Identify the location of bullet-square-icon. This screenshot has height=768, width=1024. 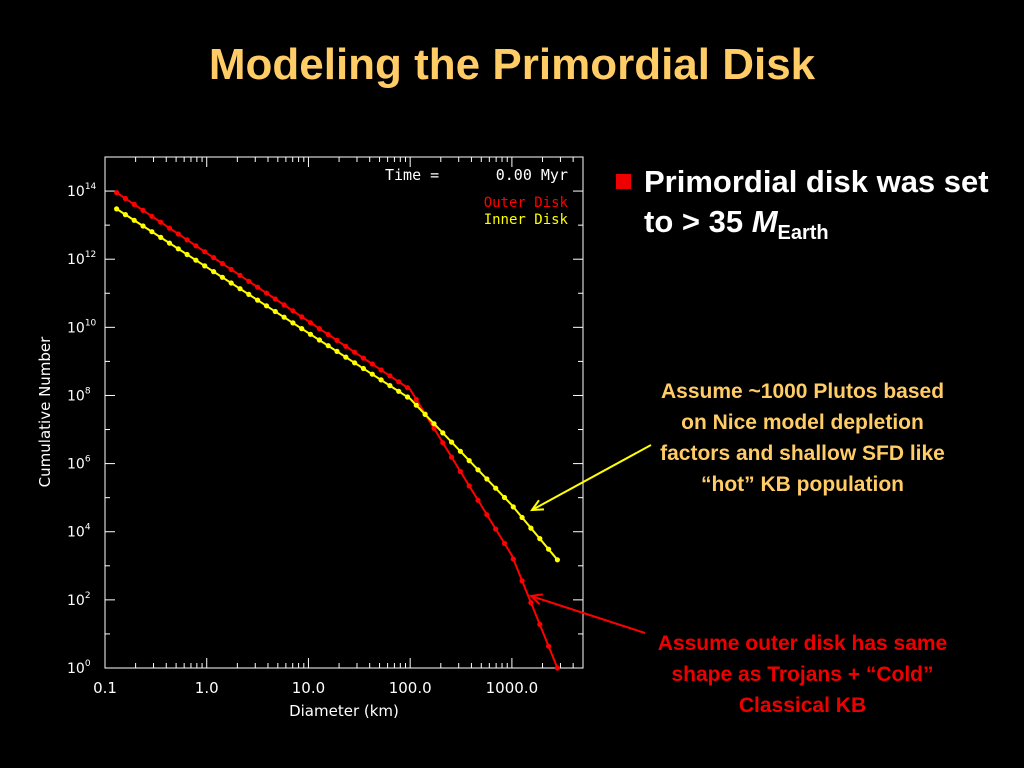
(623, 181).